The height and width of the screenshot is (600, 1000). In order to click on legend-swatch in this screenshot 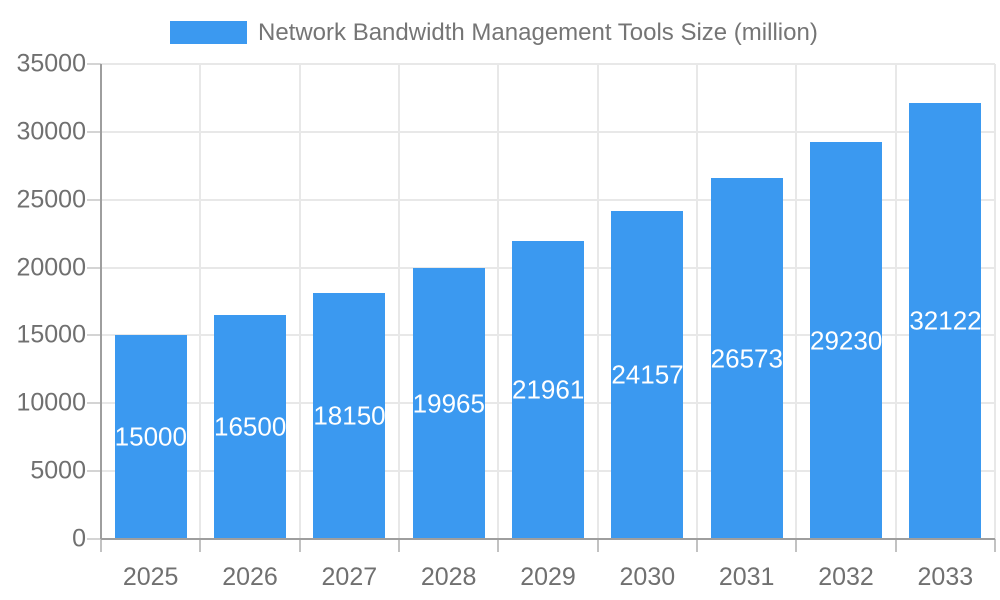, I will do `click(208, 32)`.